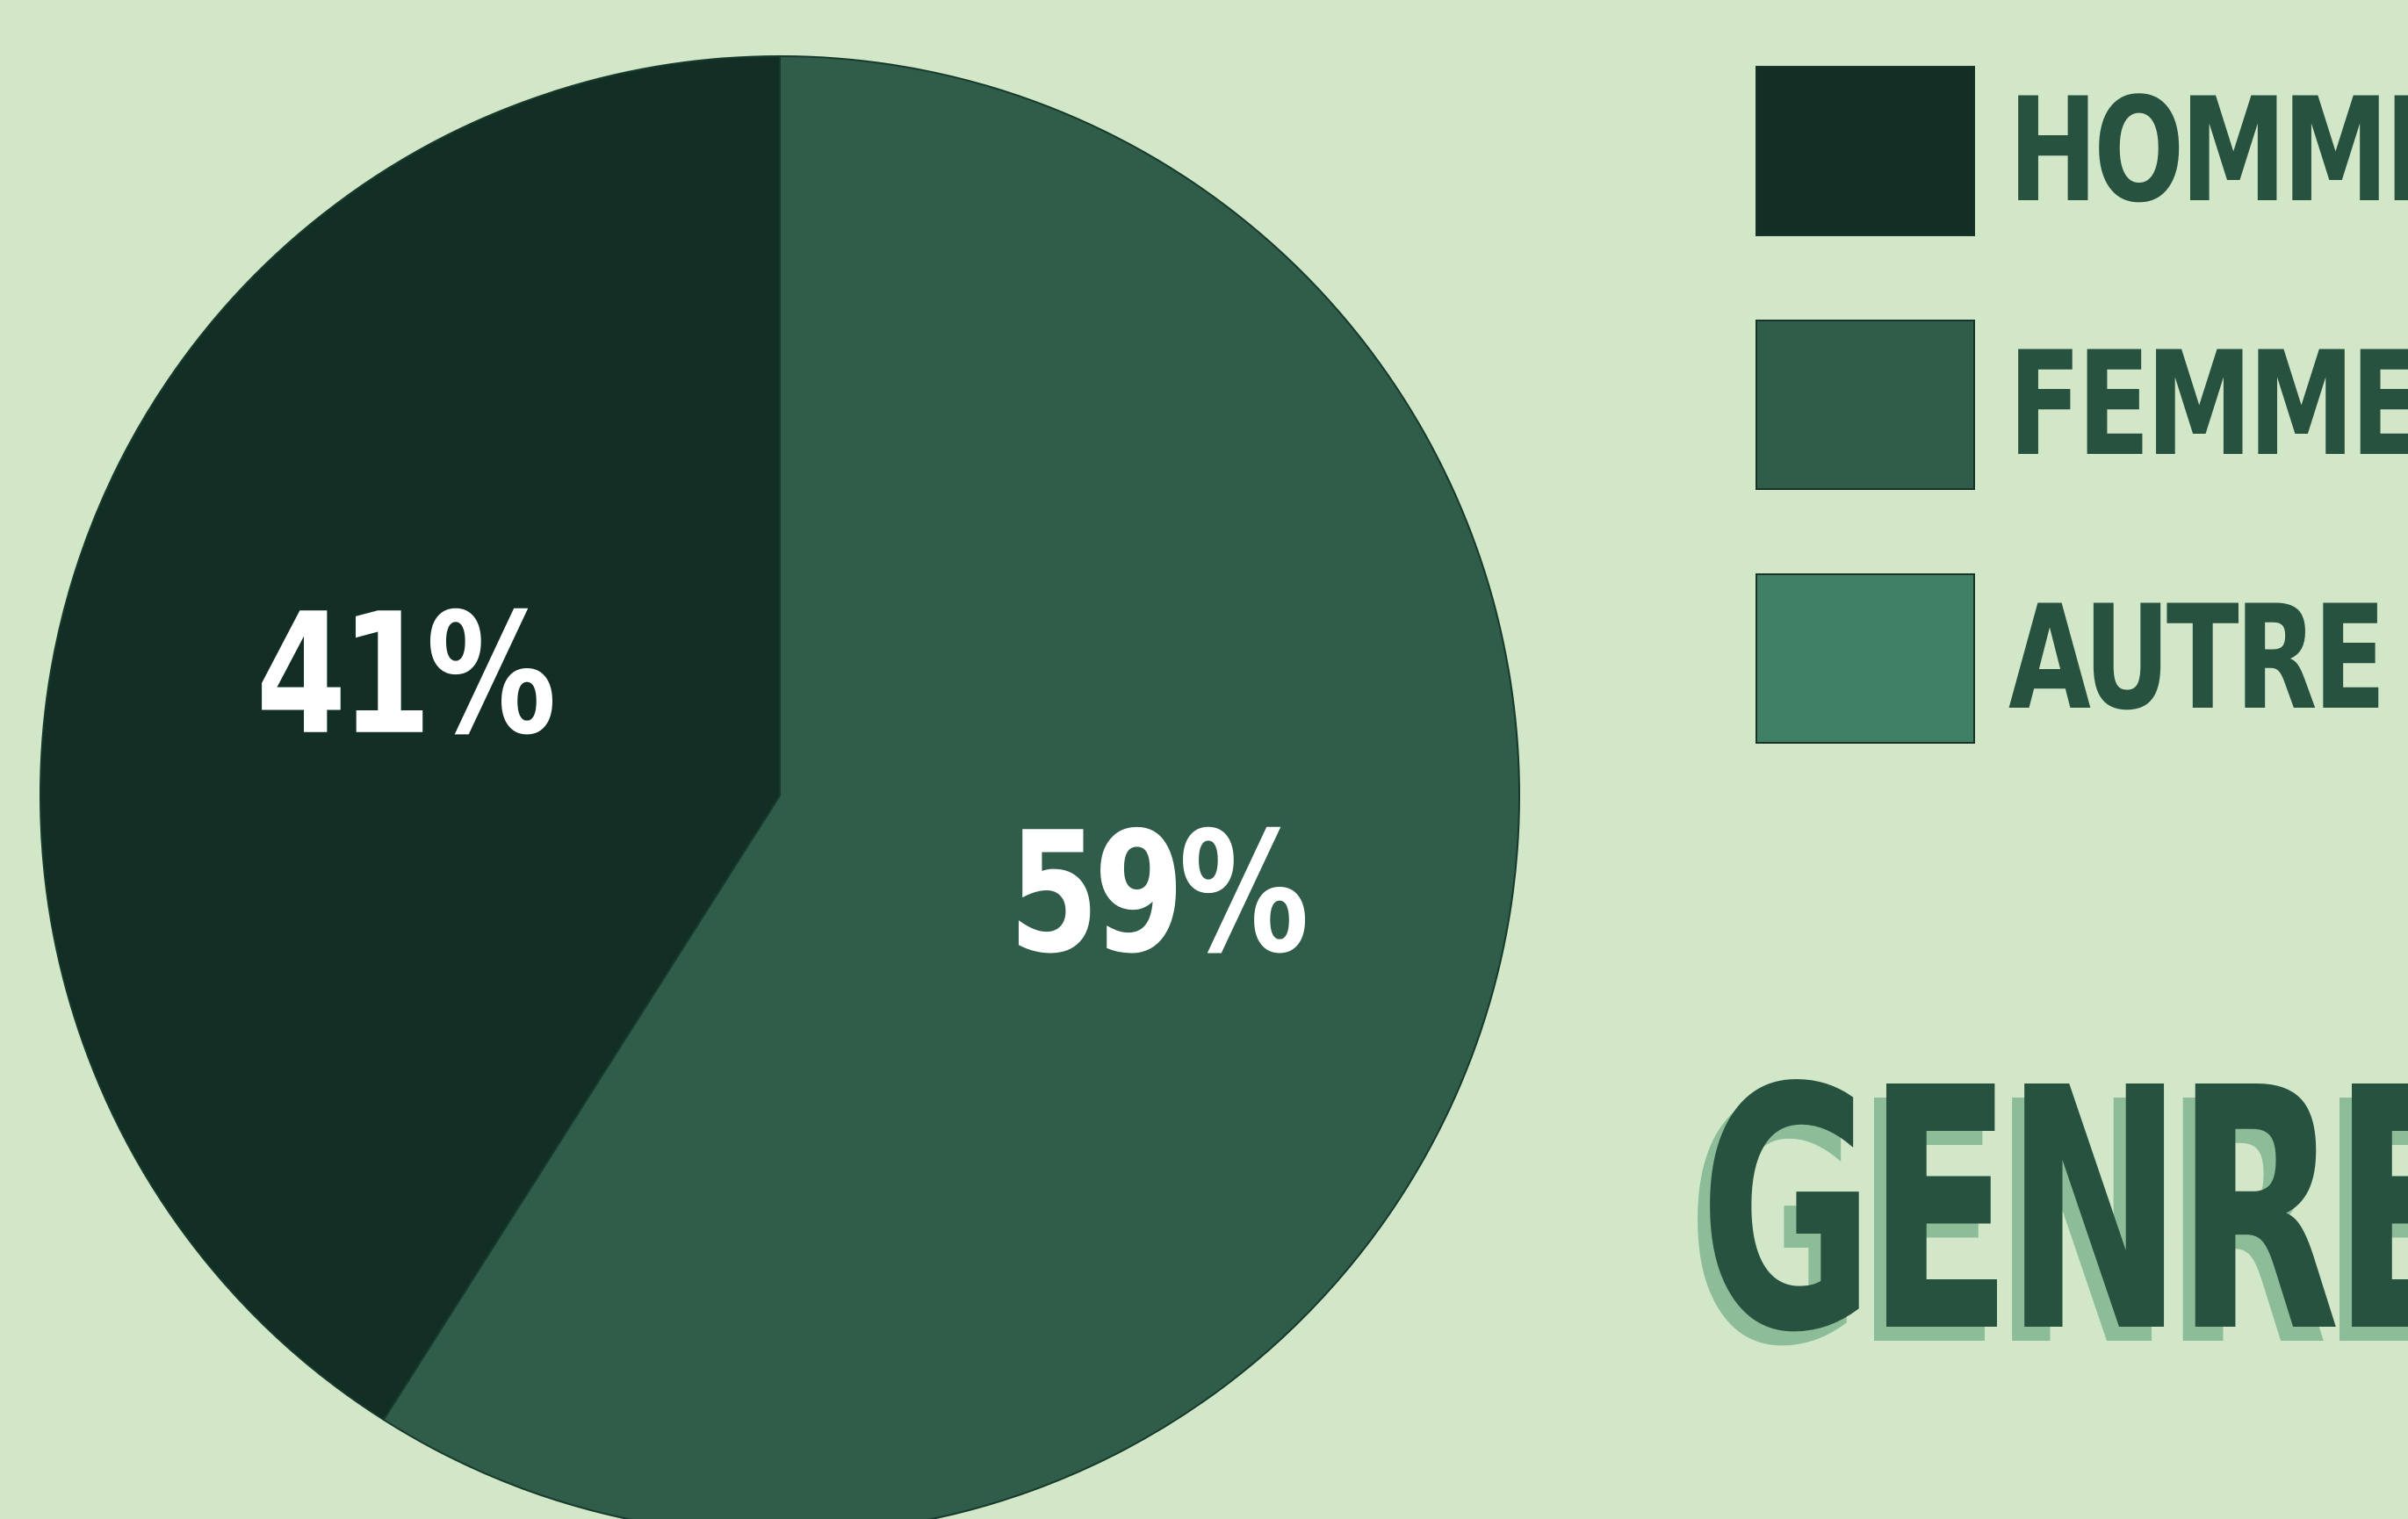  I want to click on legend-swatch-autre, so click(1866, 658).